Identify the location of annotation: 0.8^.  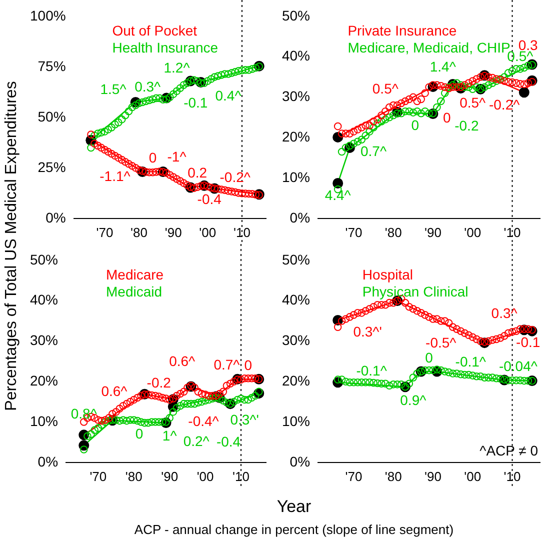
(84, 413).